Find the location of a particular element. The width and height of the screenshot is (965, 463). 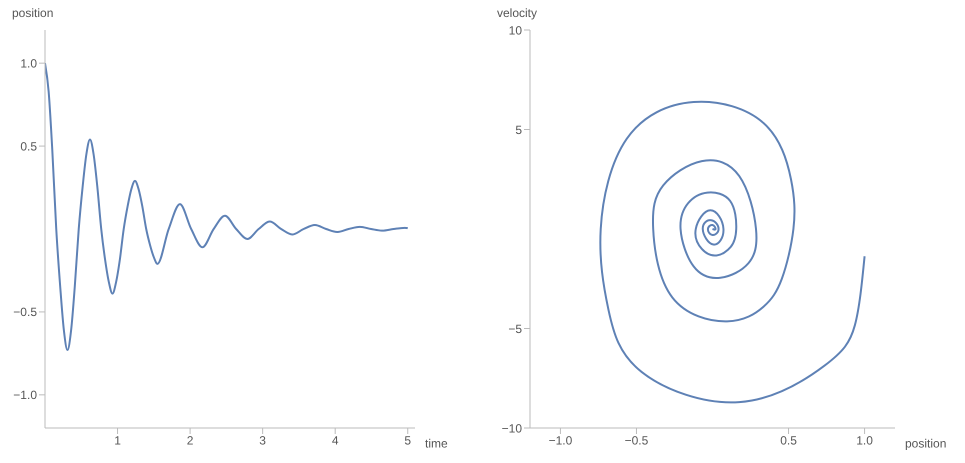

y-tick-label: 5 is located at coordinates (518, 129).